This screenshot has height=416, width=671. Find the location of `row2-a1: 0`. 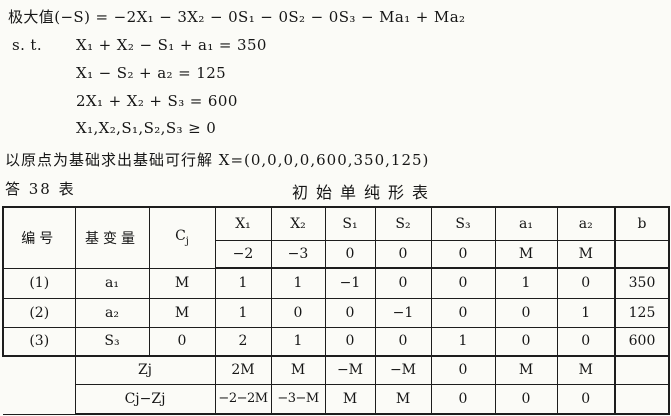

row2-a1: 0 is located at coordinates (526, 312).